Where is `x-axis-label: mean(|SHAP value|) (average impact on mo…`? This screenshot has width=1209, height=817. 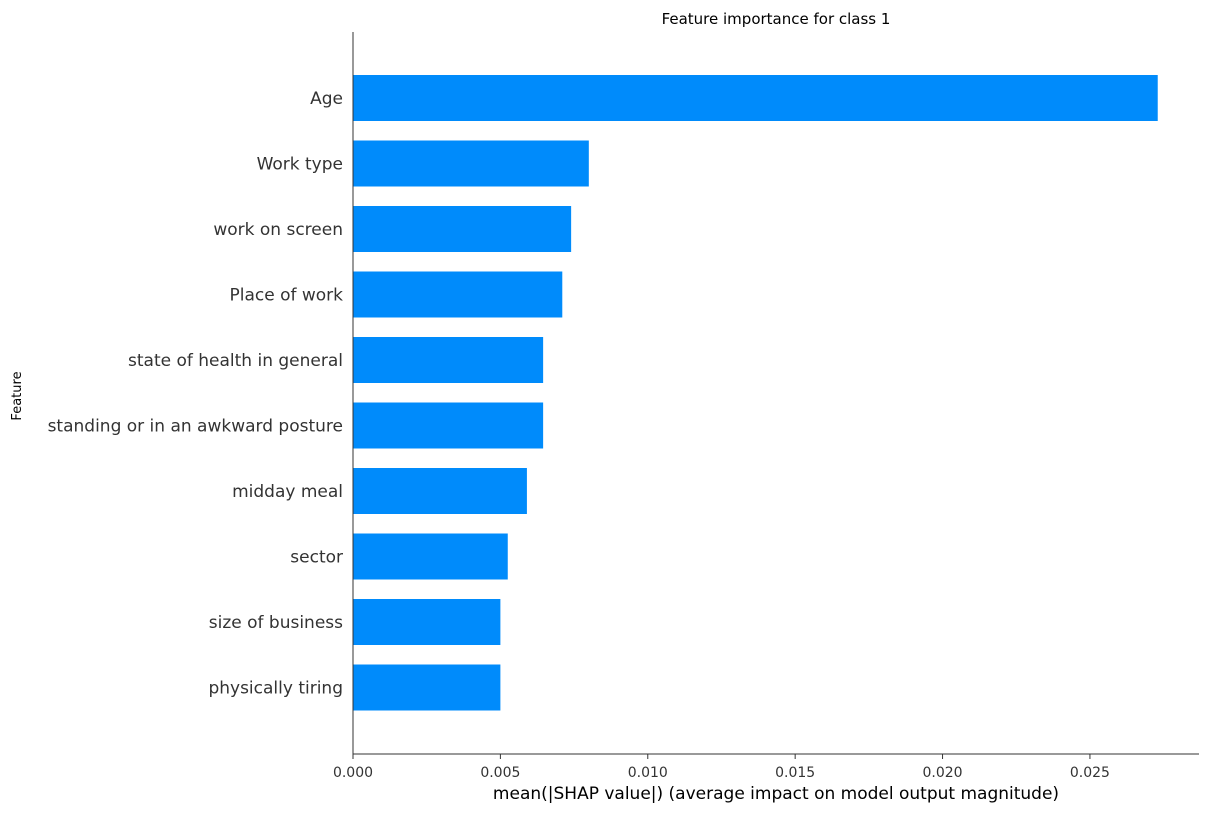 x-axis-label: mean(|SHAP value|) (average impact on mo… is located at coordinates (776, 794).